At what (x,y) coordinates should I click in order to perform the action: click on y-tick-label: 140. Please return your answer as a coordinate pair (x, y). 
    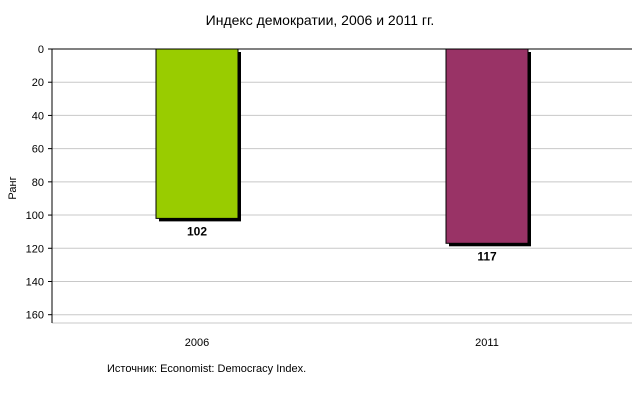
    Looking at the image, I should click on (35, 282).